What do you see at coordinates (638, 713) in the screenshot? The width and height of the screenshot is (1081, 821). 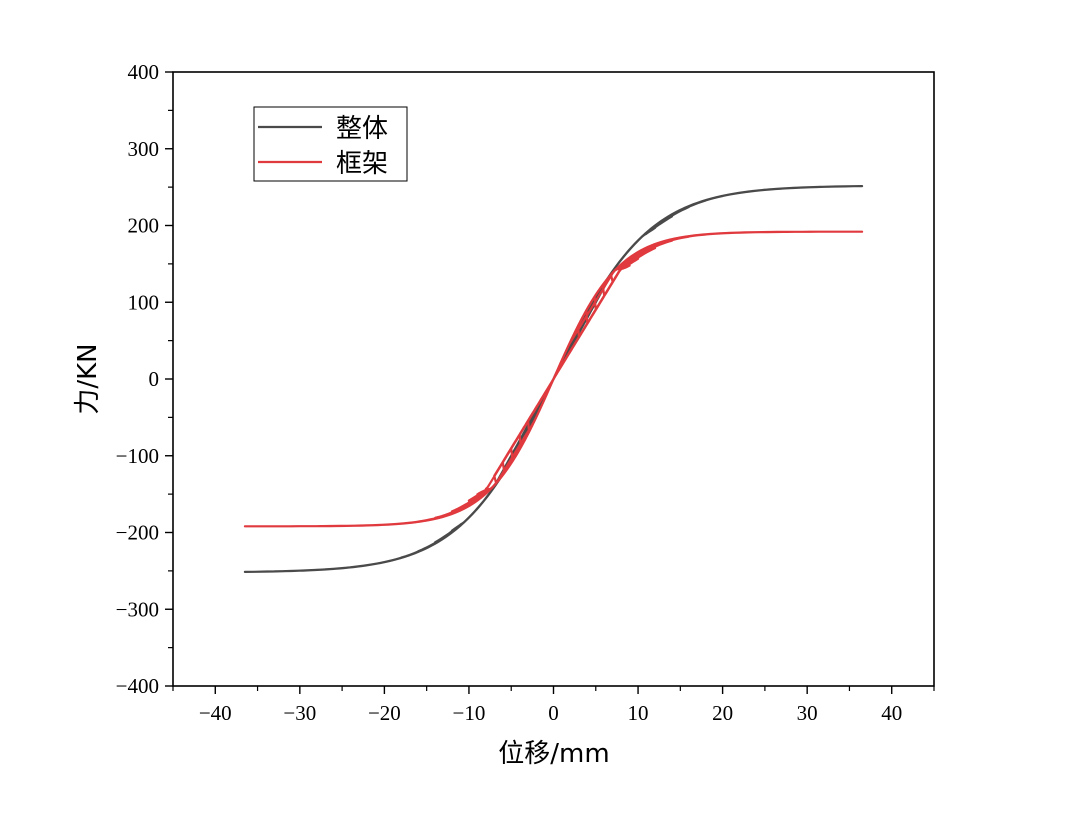 I see `x-tick-label: 10` at bounding box center [638, 713].